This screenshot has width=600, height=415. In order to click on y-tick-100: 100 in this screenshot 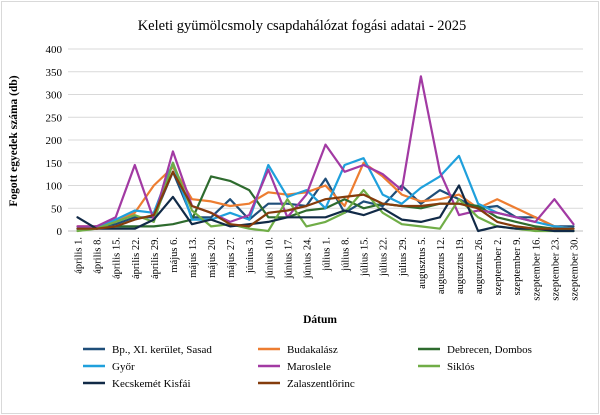, I will do `click(54, 187)`.